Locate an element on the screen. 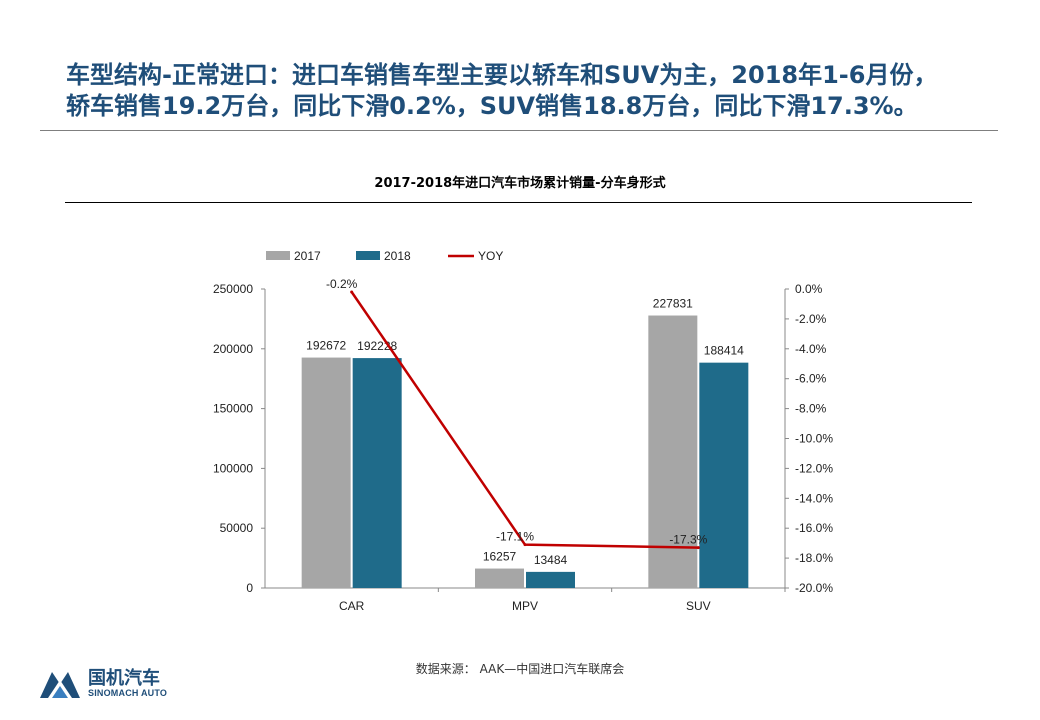 Image resolution: width=1040 pixels, height=720 pixels. y-right-tick-label: 0.0% is located at coordinates (809, 289).